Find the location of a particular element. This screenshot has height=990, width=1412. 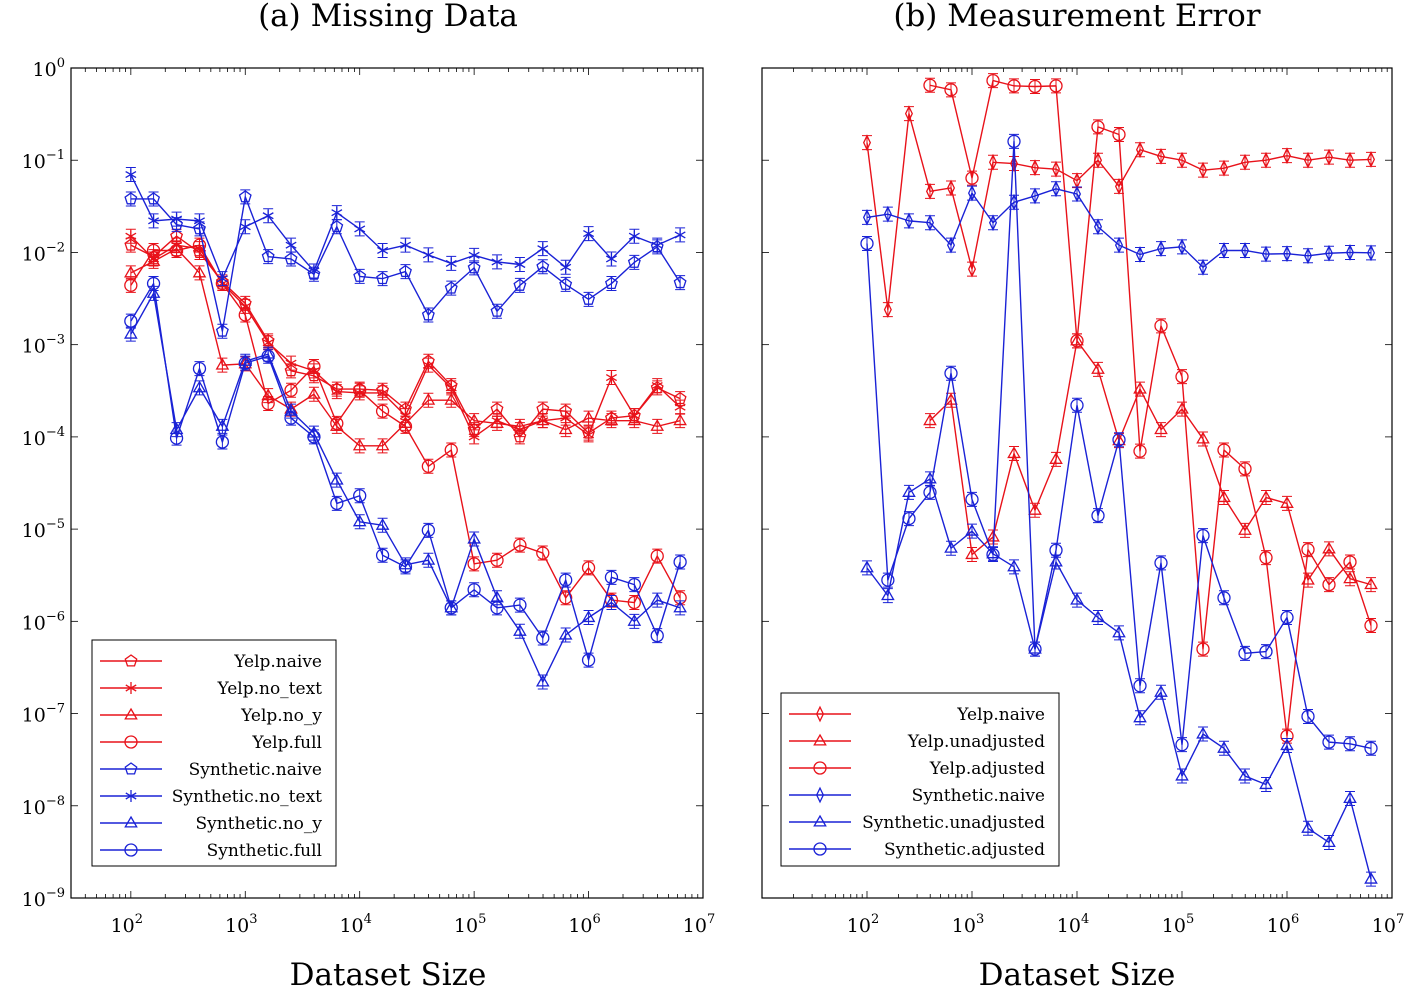

x-tick-label: 10⁷ is located at coordinates (1388, 924).